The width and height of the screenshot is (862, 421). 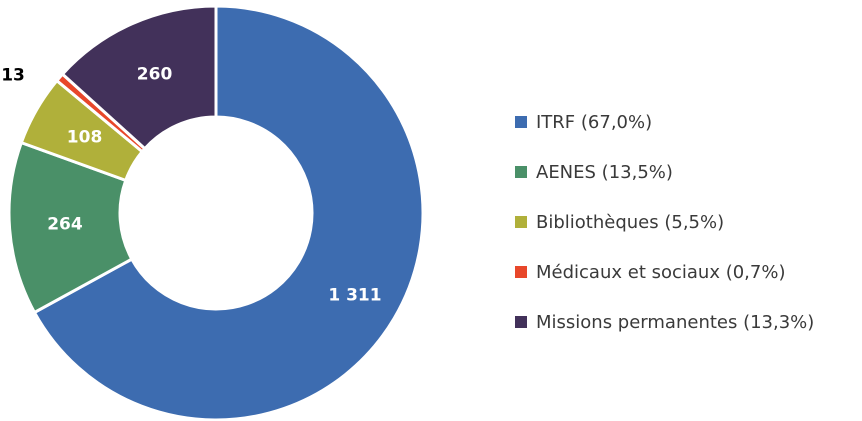 I want to click on data-label: 264, so click(x=65, y=225).